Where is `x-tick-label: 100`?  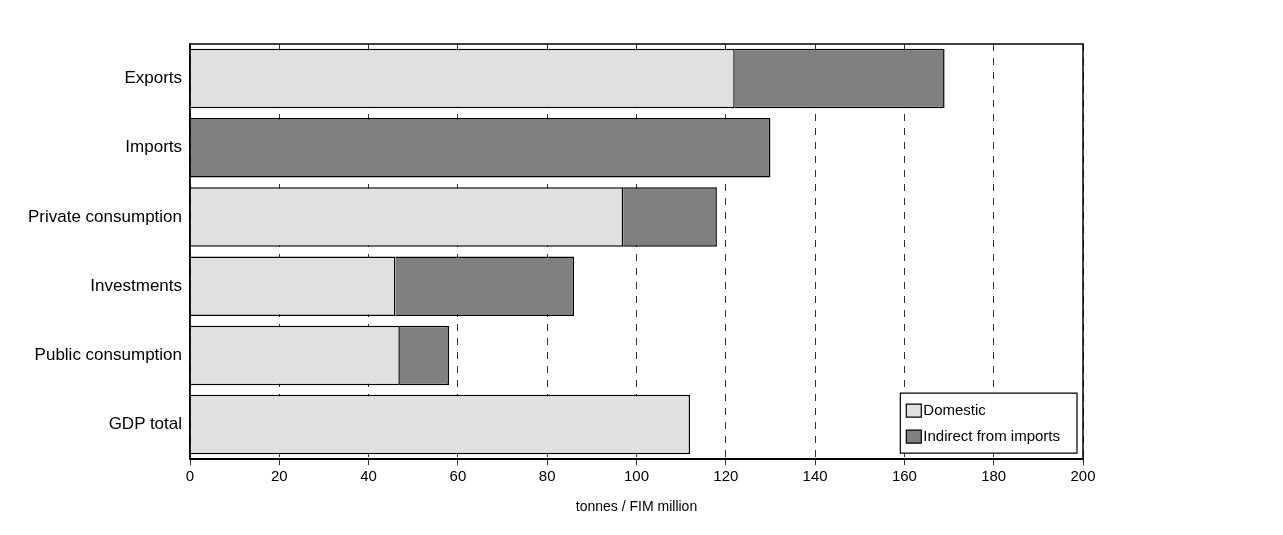
x-tick-label: 100 is located at coordinates (636, 476).